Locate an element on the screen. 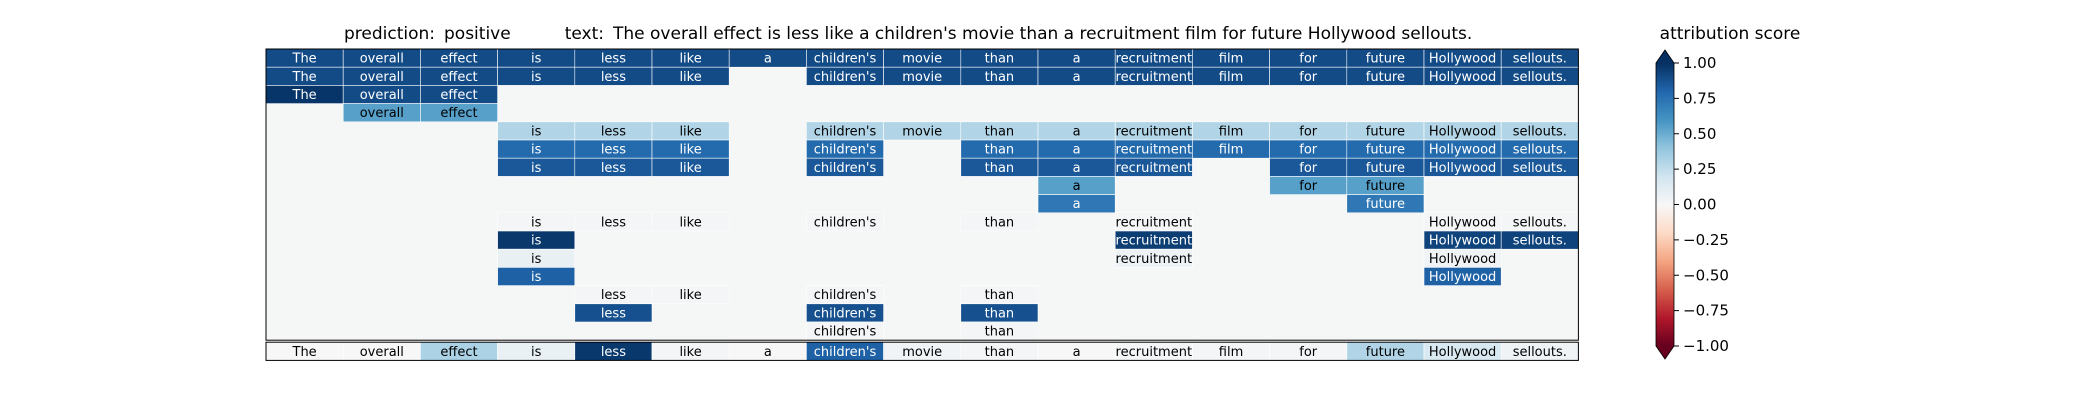 The image size is (2100, 400). heatmap-row: is Hollywood is located at coordinates (999, 276).